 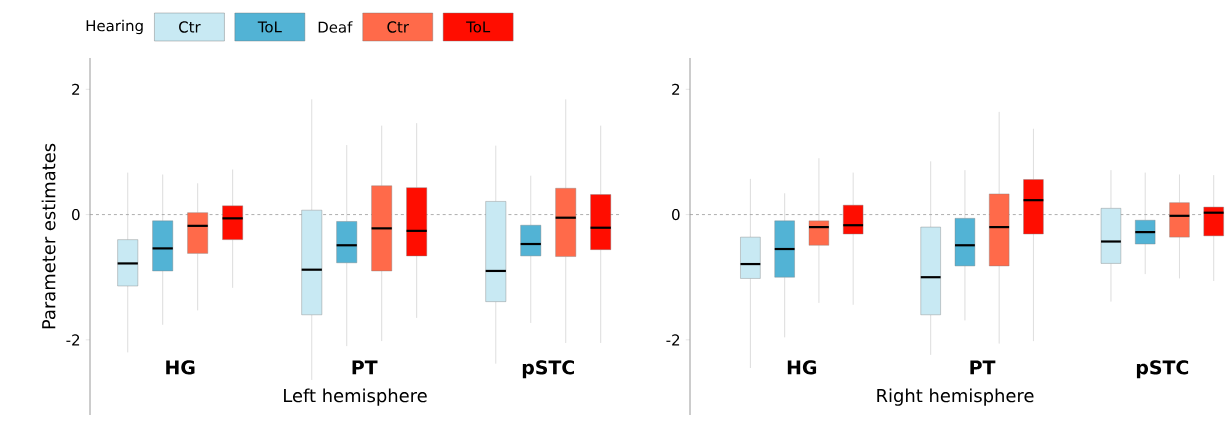 I want to click on text: Hearing, so click(x=114, y=27).